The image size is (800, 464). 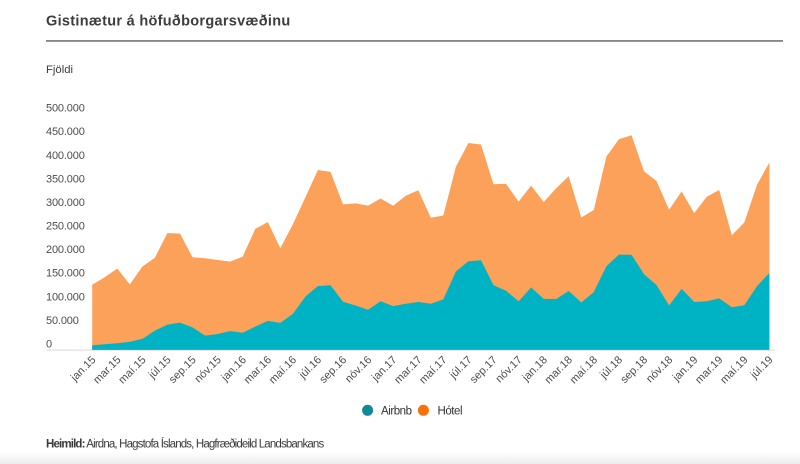 I want to click on svg-text: 350.000, so click(x=65, y=179).